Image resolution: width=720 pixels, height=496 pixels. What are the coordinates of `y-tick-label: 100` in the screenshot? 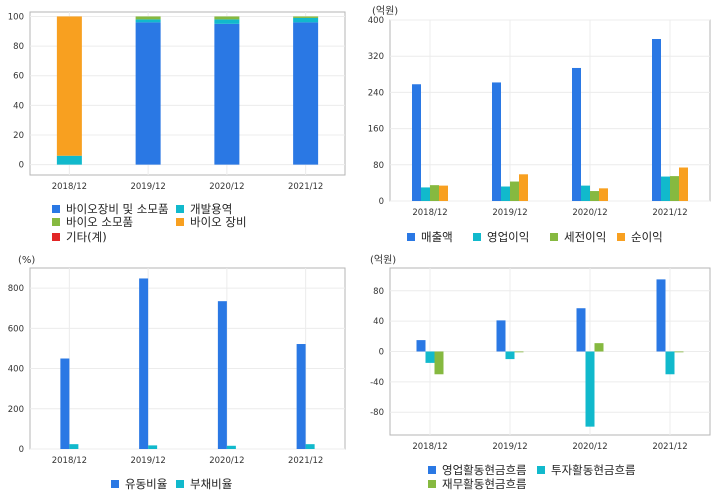 It's located at (16, 17).